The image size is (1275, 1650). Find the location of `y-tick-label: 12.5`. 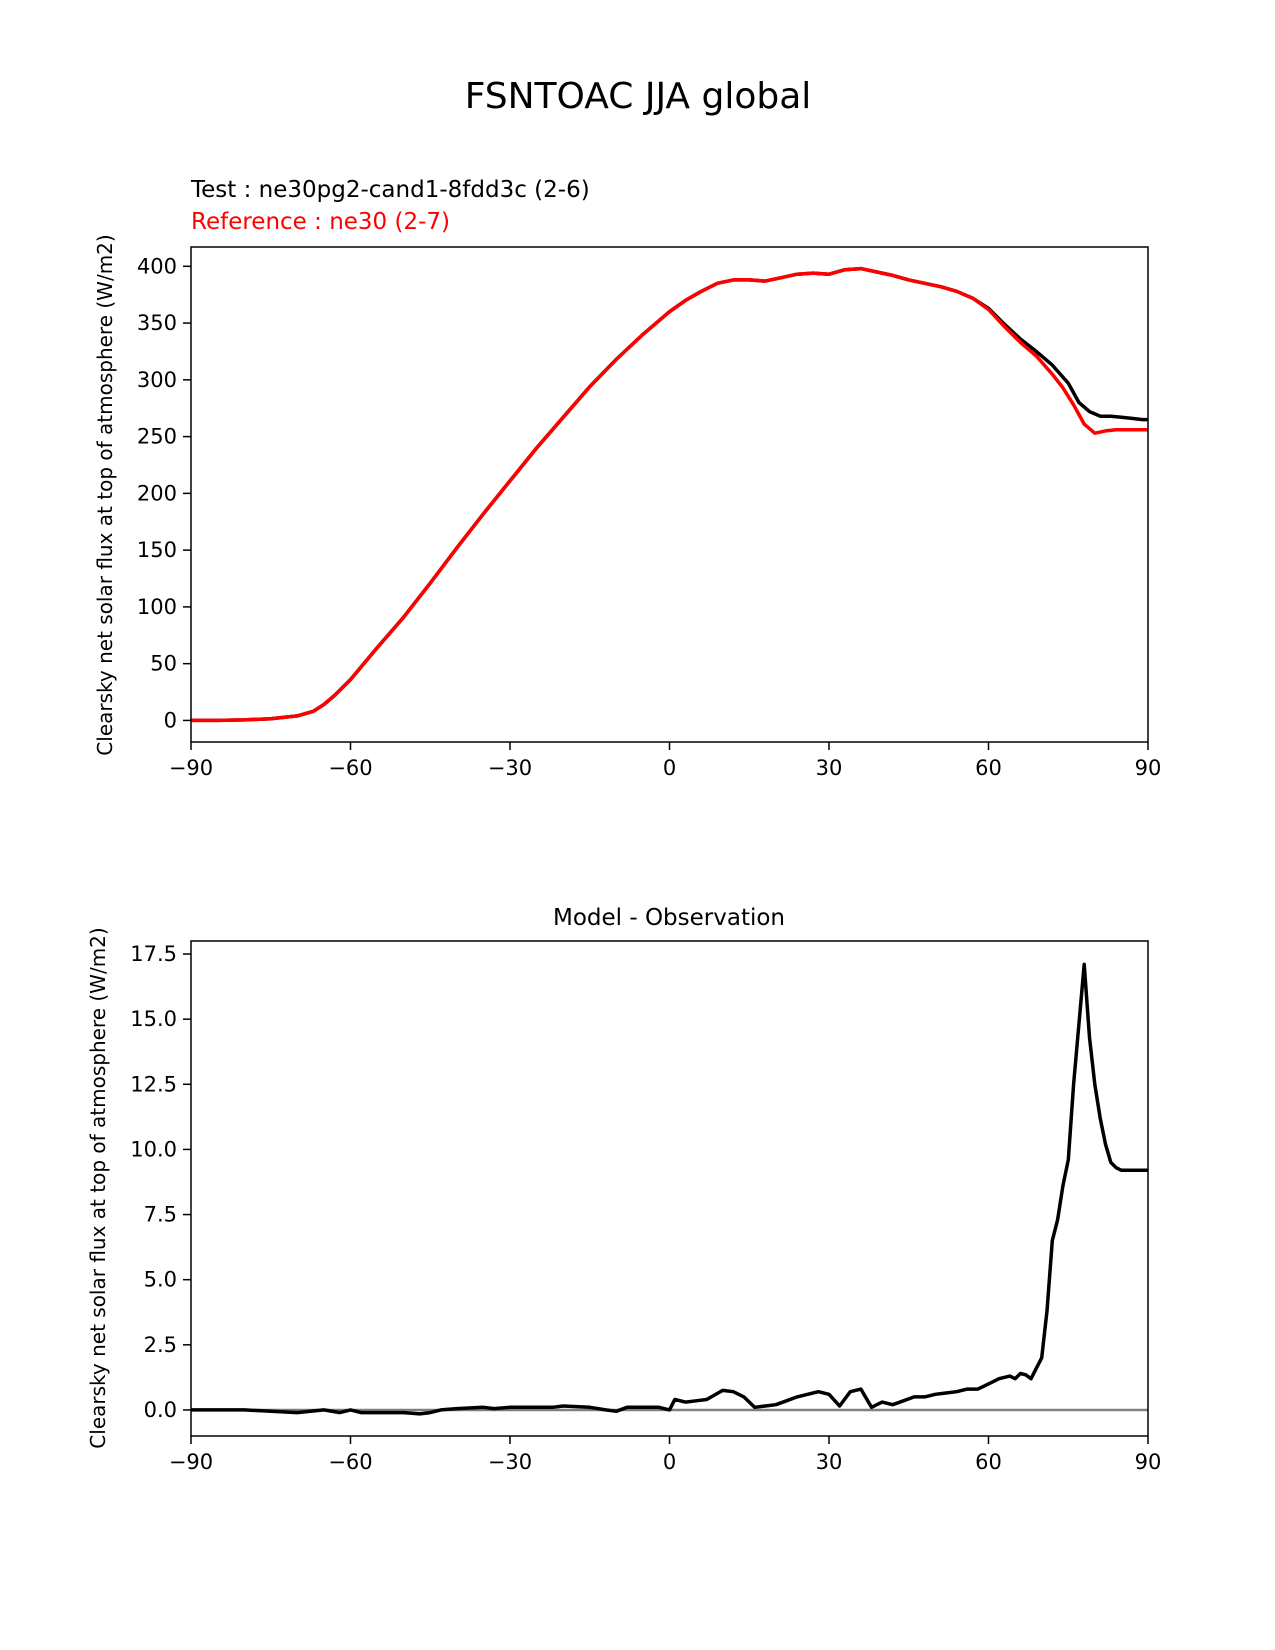

y-tick-label: 12.5 is located at coordinates (153, 1084).